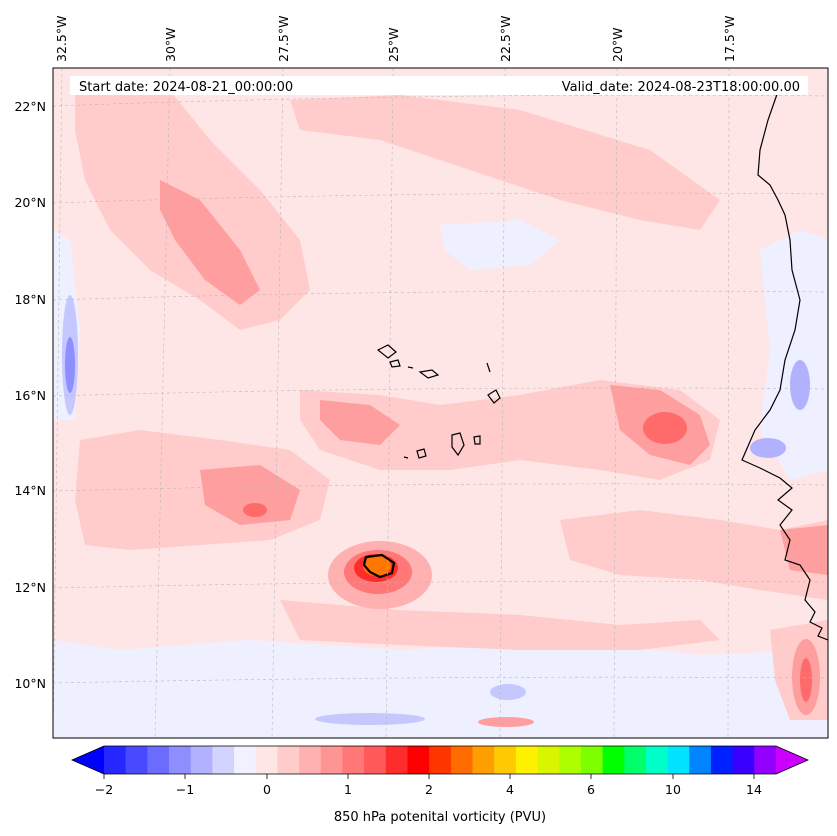 The width and height of the screenshot is (837, 836). What do you see at coordinates (370, 719) in the screenshot?
I see `pv-negative-south-band` at bounding box center [370, 719].